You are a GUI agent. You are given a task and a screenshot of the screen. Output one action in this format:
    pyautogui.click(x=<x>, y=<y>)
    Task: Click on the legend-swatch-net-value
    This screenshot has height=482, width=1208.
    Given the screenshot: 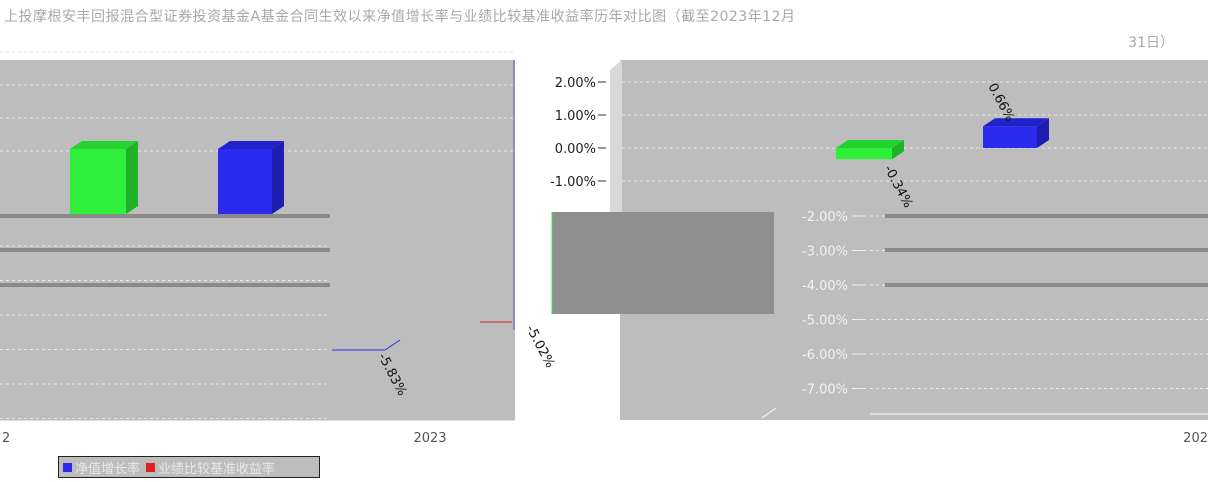 What is the action you would take?
    pyautogui.click(x=67, y=467)
    